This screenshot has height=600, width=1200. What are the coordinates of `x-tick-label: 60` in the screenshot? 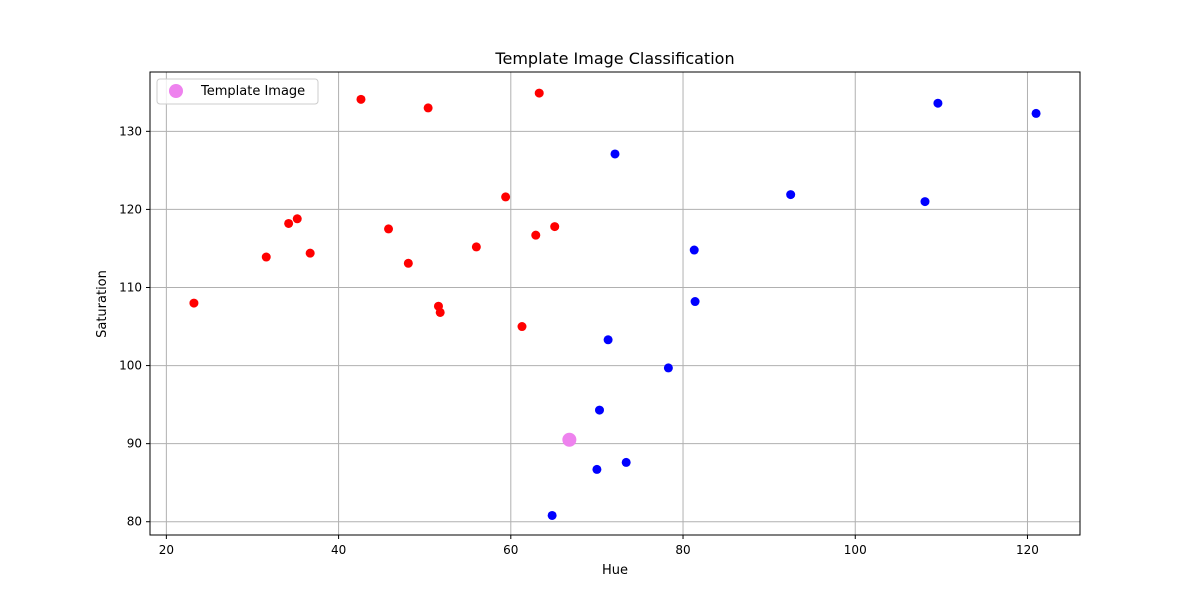 It's located at (510, 550).